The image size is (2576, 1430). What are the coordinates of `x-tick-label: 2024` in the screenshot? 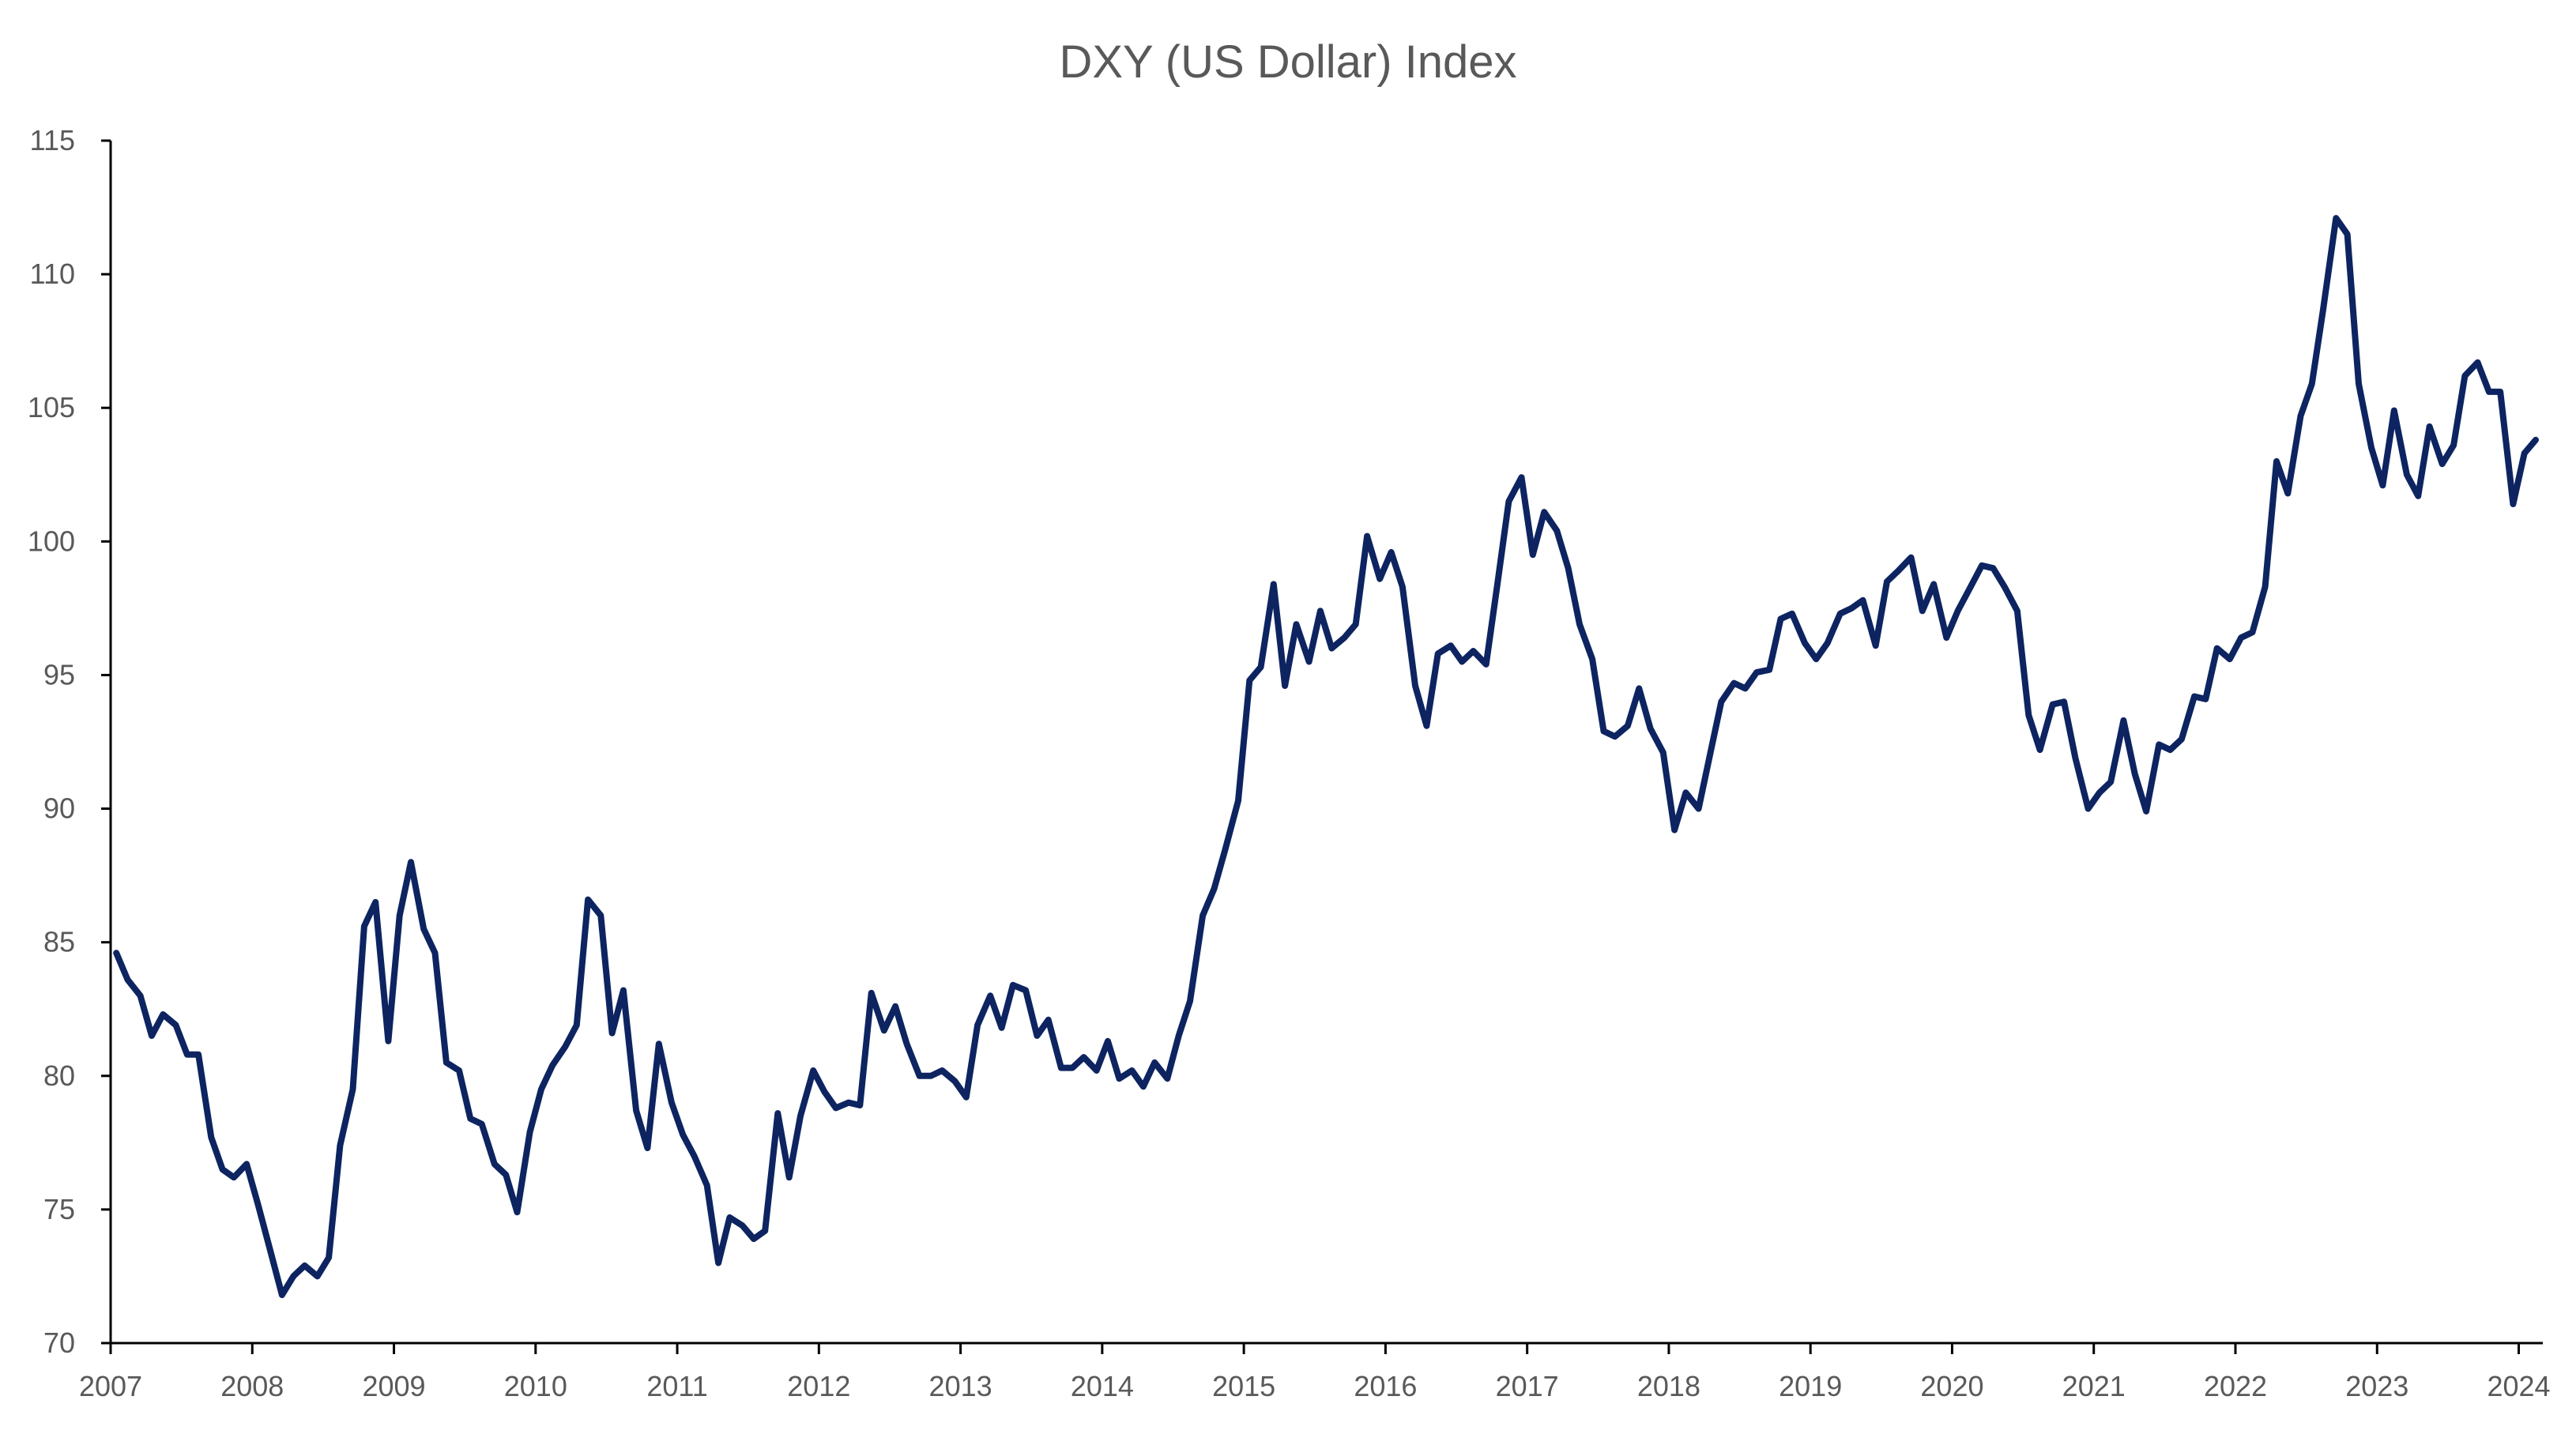 It's located at (2518, 1386).